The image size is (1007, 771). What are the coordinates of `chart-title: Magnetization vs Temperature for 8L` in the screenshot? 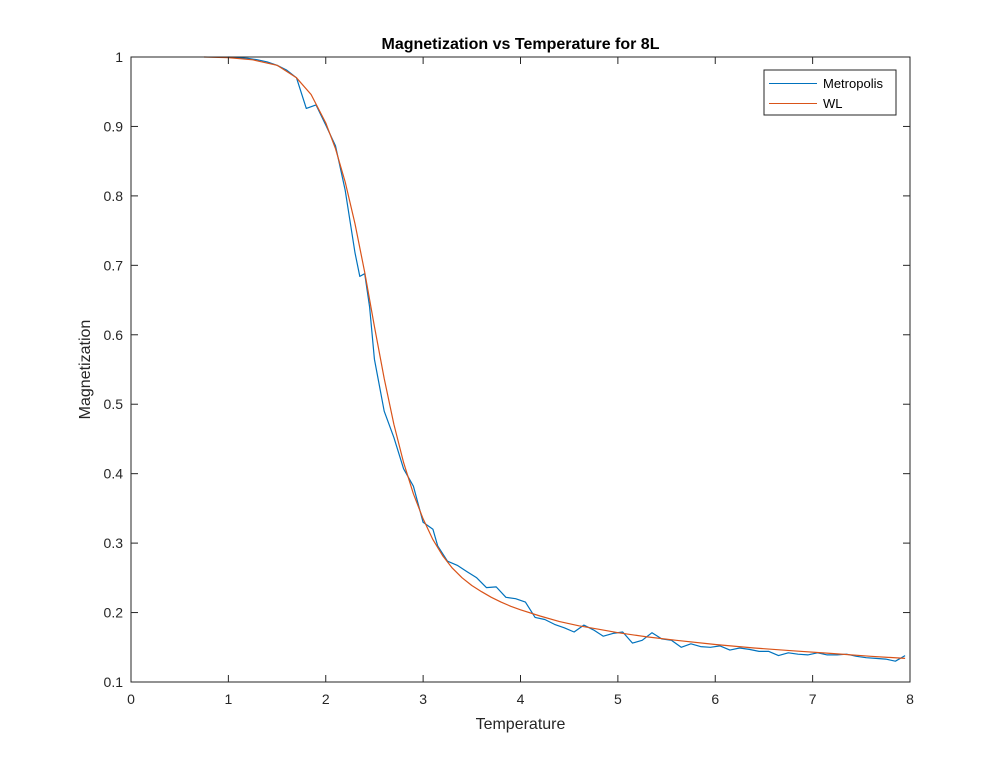 It's located at (521, 44).